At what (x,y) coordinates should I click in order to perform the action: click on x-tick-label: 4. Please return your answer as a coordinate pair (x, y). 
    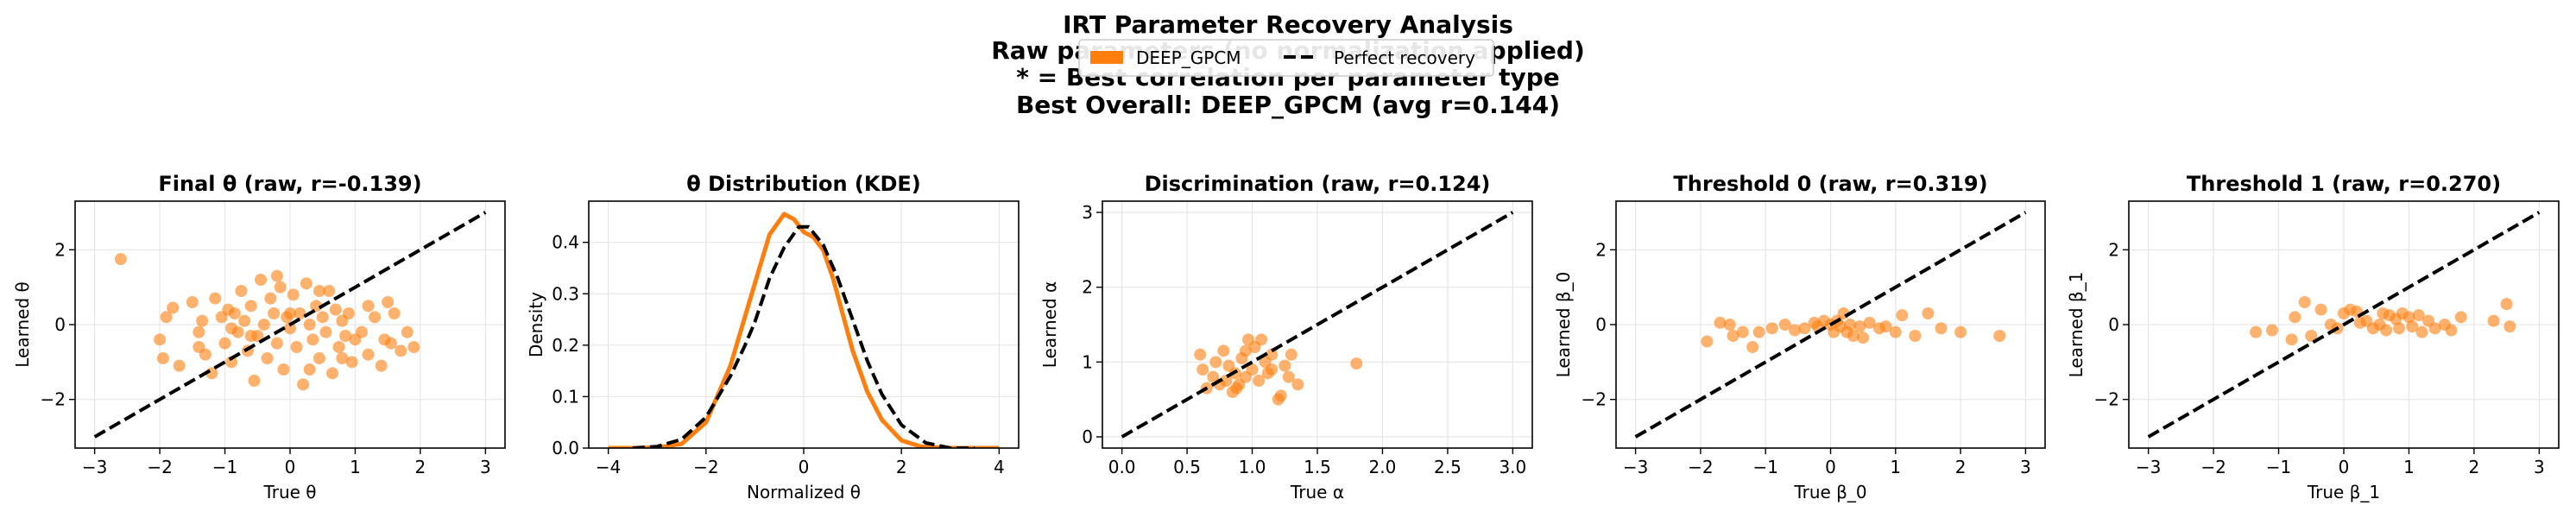
    Looking at the image, I should click on (999, 467).